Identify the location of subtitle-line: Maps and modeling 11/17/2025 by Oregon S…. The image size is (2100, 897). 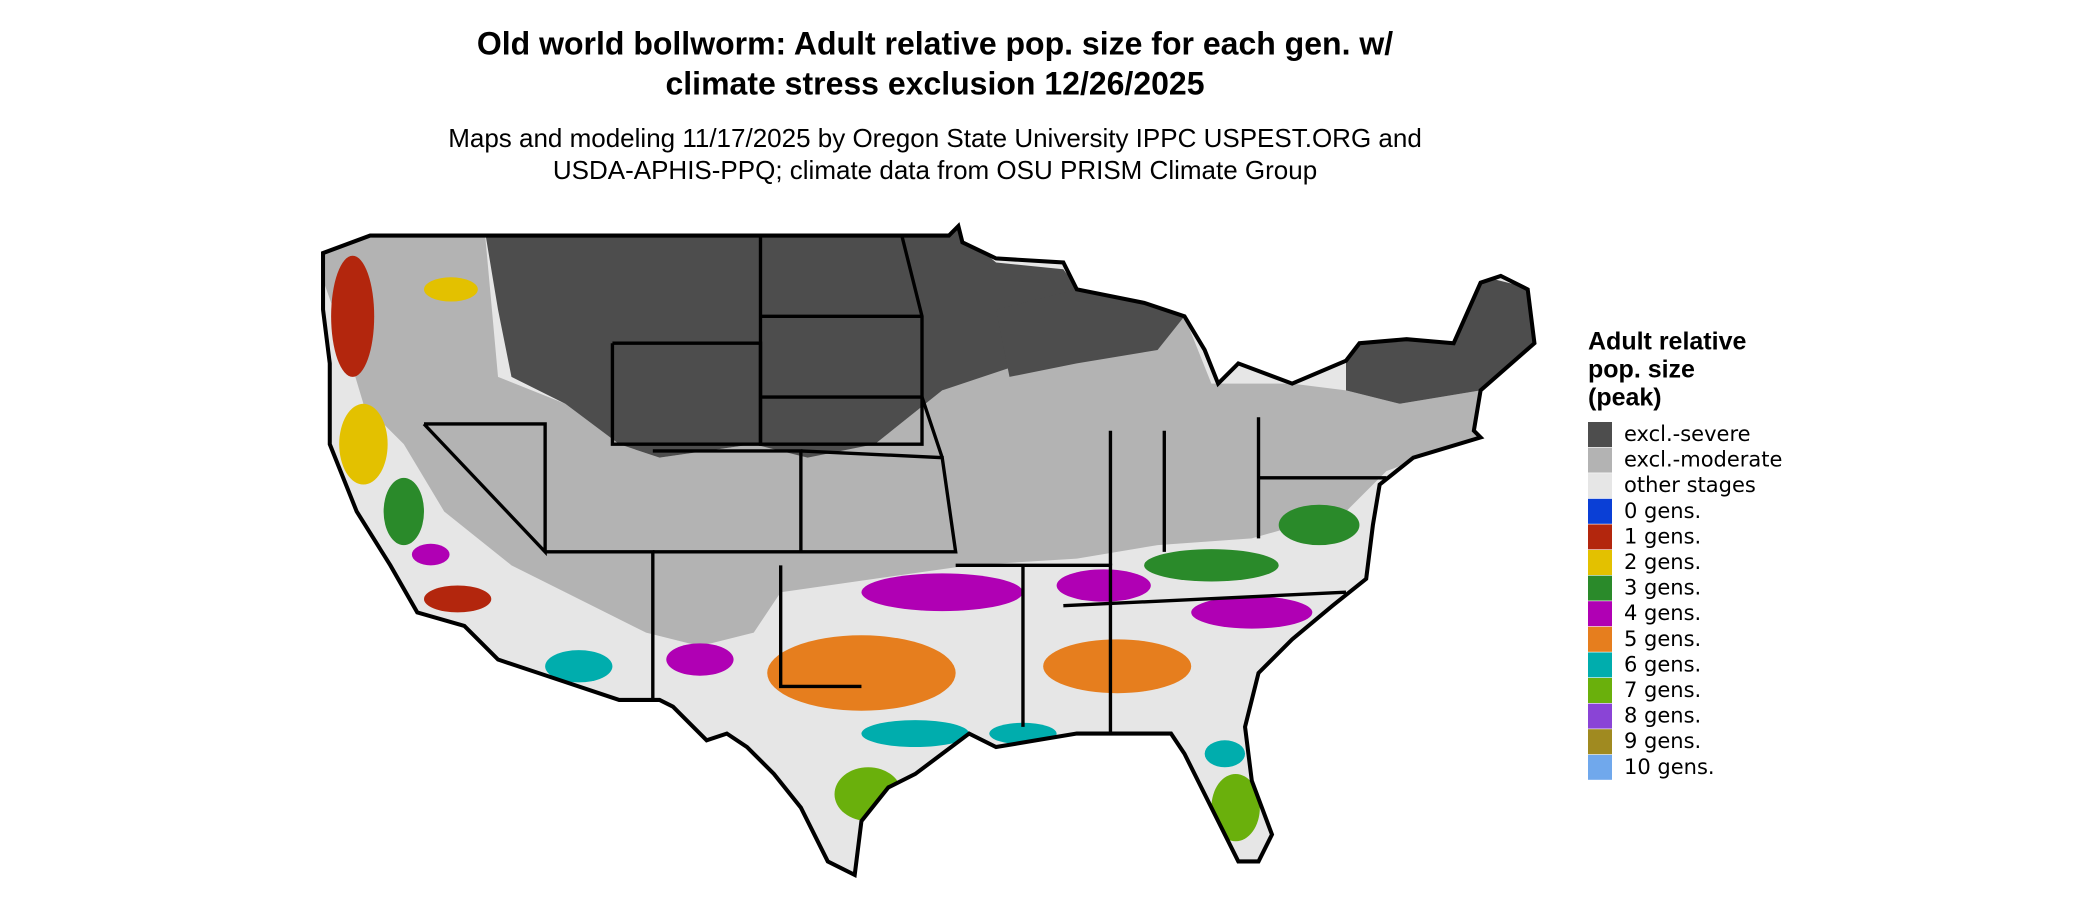
(935, 138).